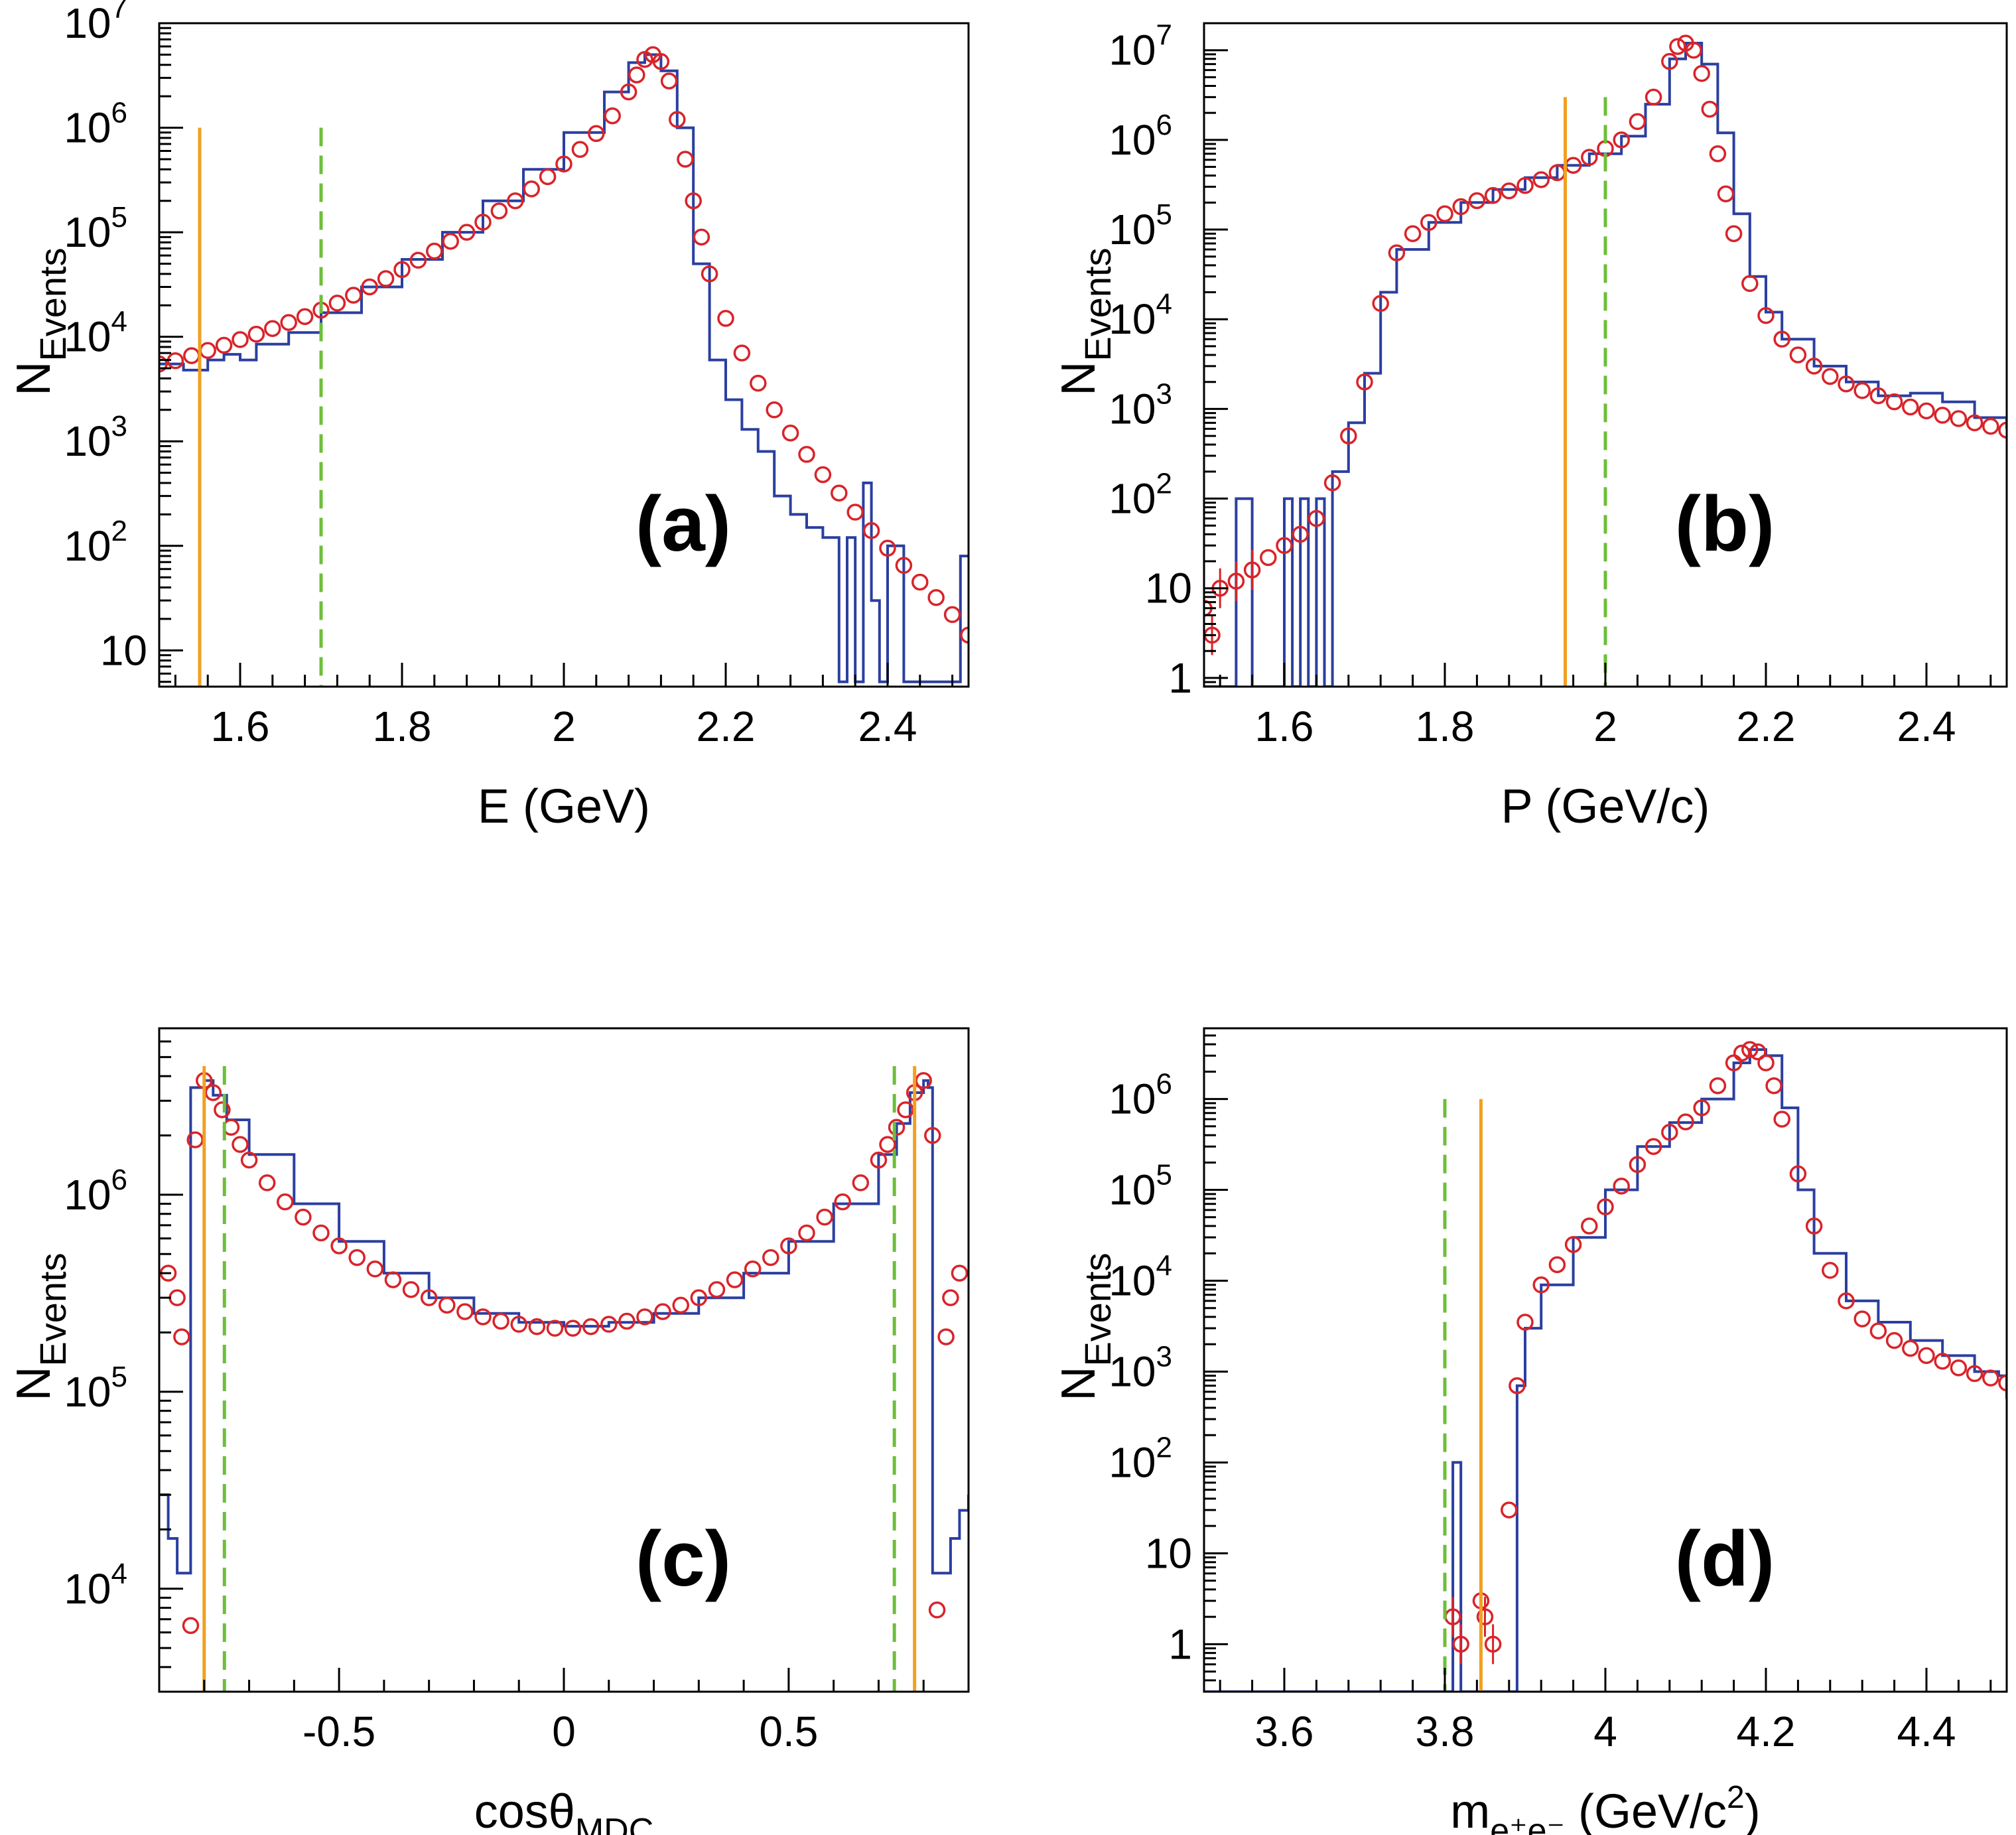  I want to click on x-tick-label: 2, so click(564, 727).